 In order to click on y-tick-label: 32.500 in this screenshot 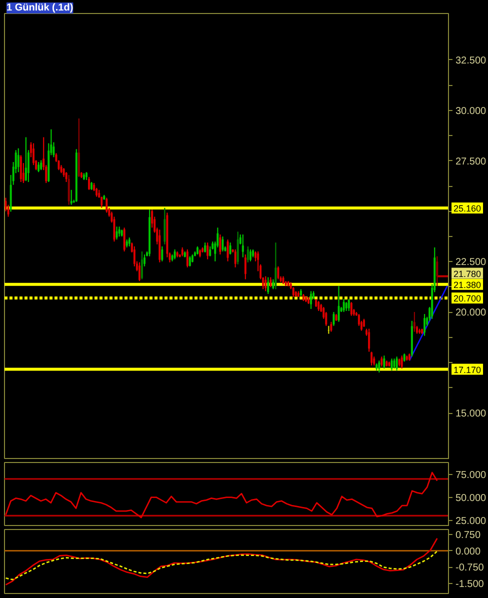, I will do `click(471, 60)`.